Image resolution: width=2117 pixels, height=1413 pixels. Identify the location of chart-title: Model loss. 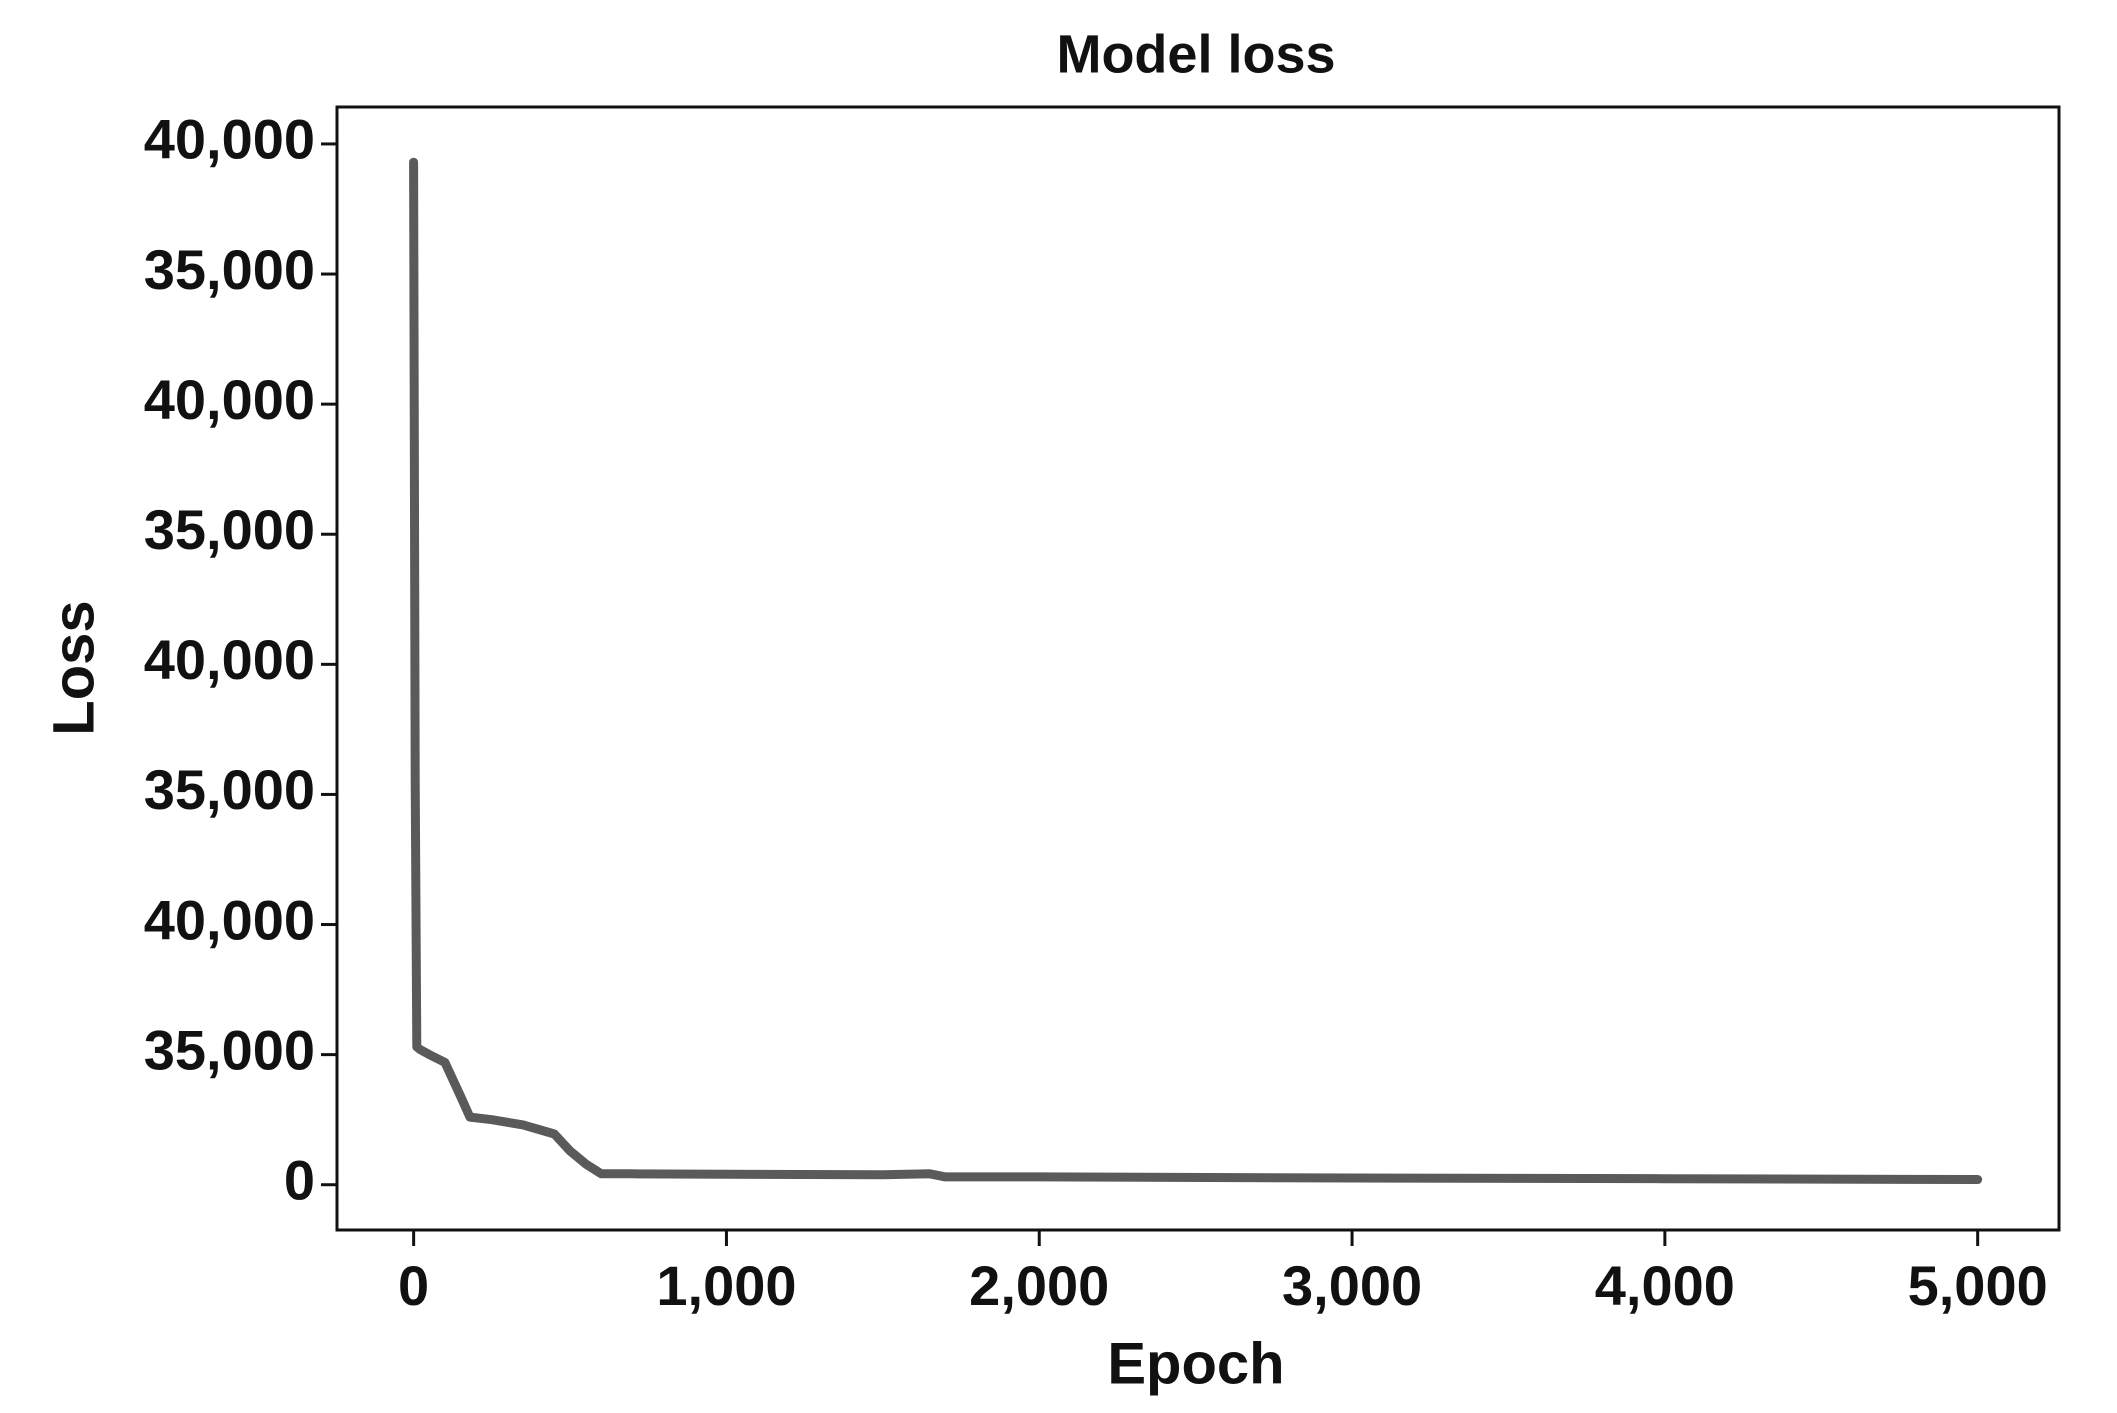
(1195, 54).